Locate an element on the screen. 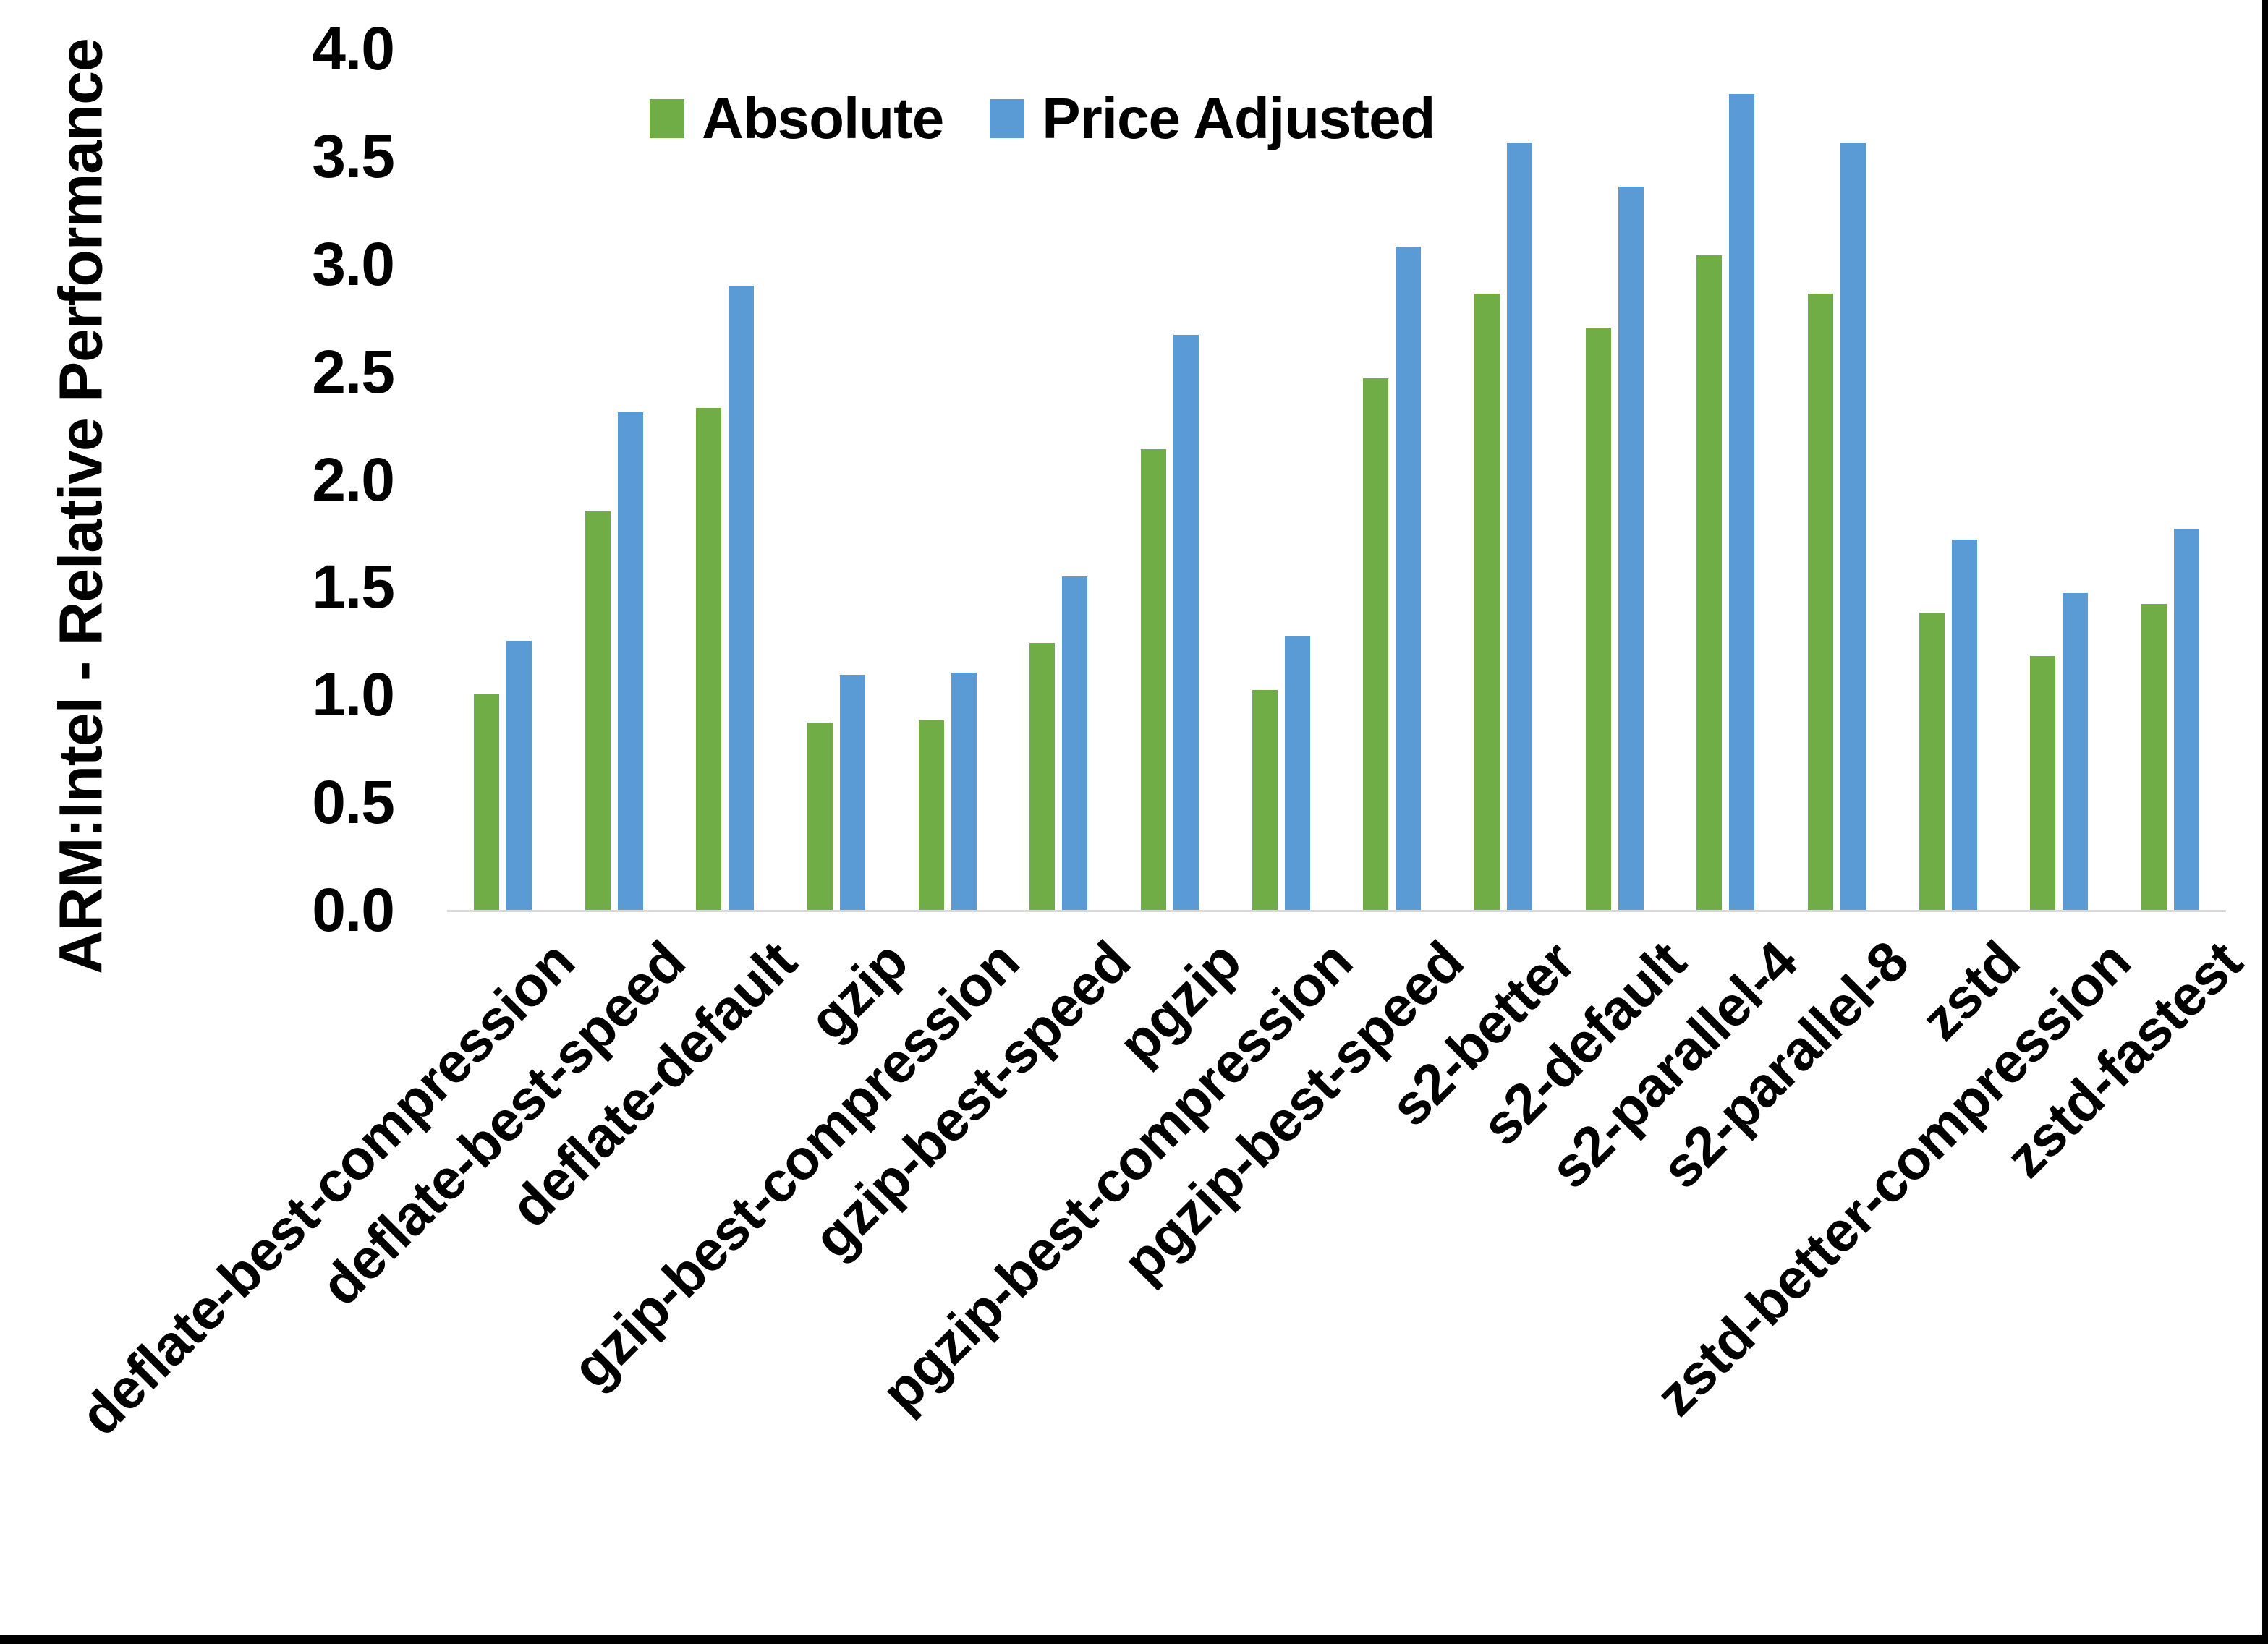 This screenshot has height=1644, width=2268. bar-price-adjusted-gzip-best-compression is located at coordinates (964, 791).